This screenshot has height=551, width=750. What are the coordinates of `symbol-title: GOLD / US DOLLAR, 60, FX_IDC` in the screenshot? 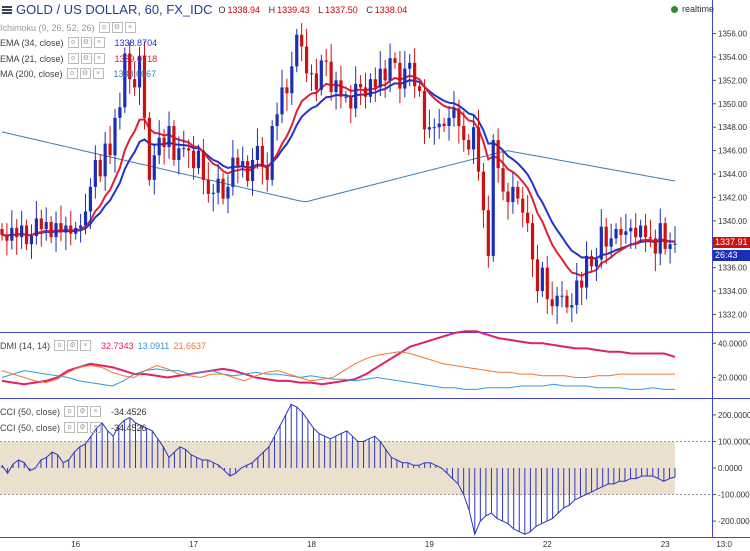 It's located at (114, 9).